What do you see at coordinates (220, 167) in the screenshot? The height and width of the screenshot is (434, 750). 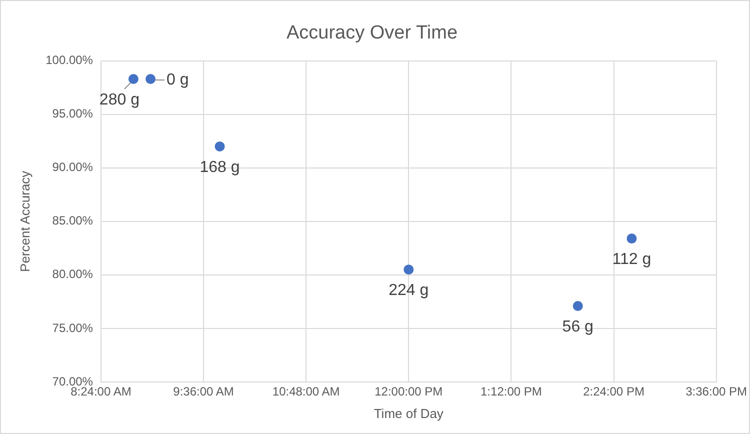 I see `annotation: 168 g` at bounding box center [220, 167].